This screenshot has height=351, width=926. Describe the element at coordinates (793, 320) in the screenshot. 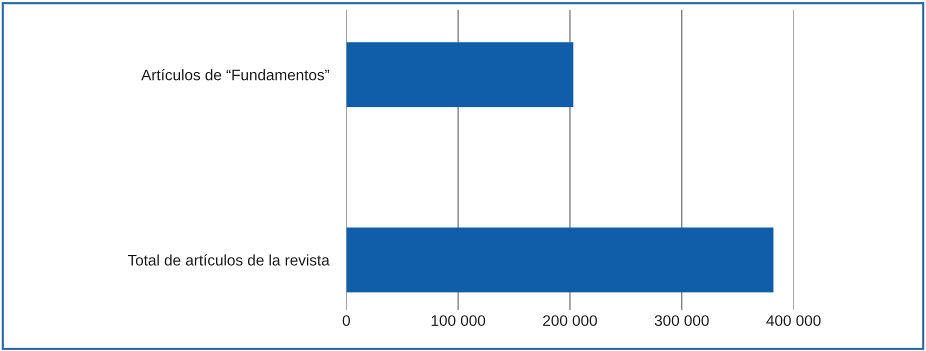

I see `x-tick-label: 400 000` at that location.